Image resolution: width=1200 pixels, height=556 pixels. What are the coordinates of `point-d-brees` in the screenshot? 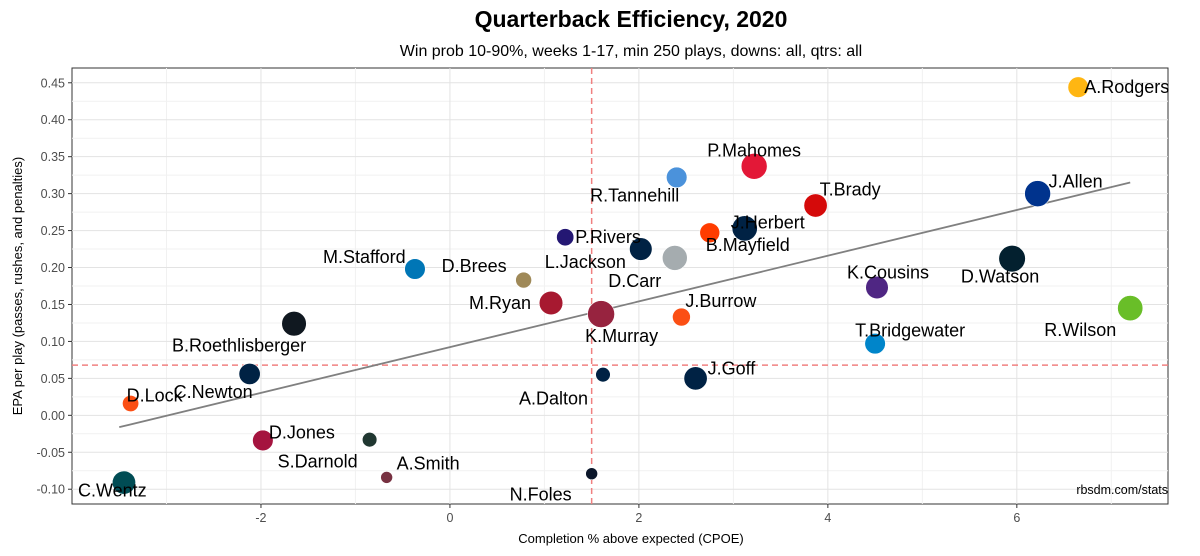 It's located at (523, 280).